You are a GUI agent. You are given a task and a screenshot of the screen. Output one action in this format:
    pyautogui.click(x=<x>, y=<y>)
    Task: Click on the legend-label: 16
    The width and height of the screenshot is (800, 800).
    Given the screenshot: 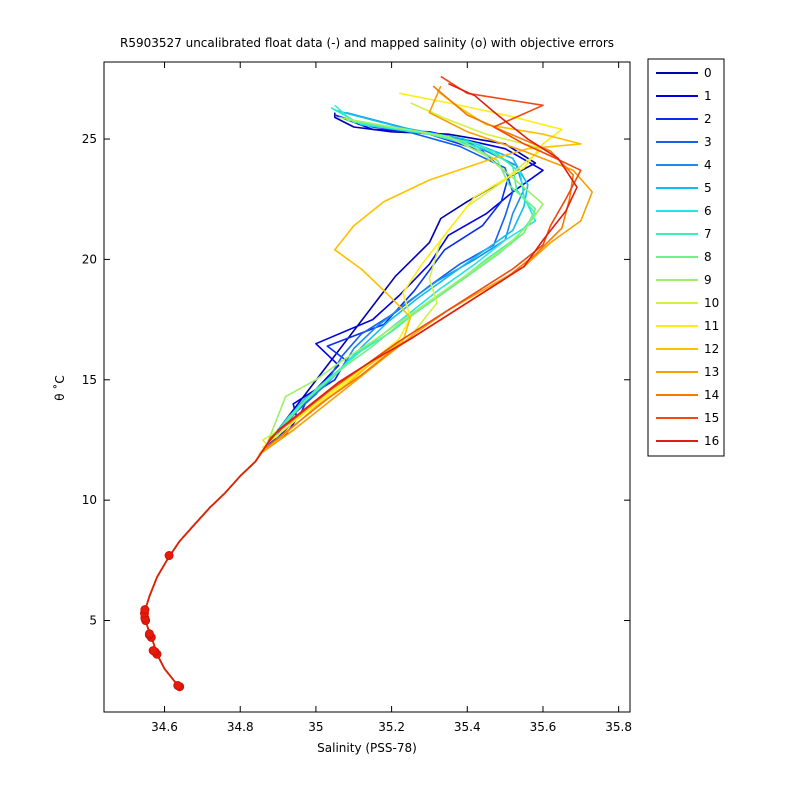 What is the action you would take?
    pyautogui.click(x=711, y=441)
    